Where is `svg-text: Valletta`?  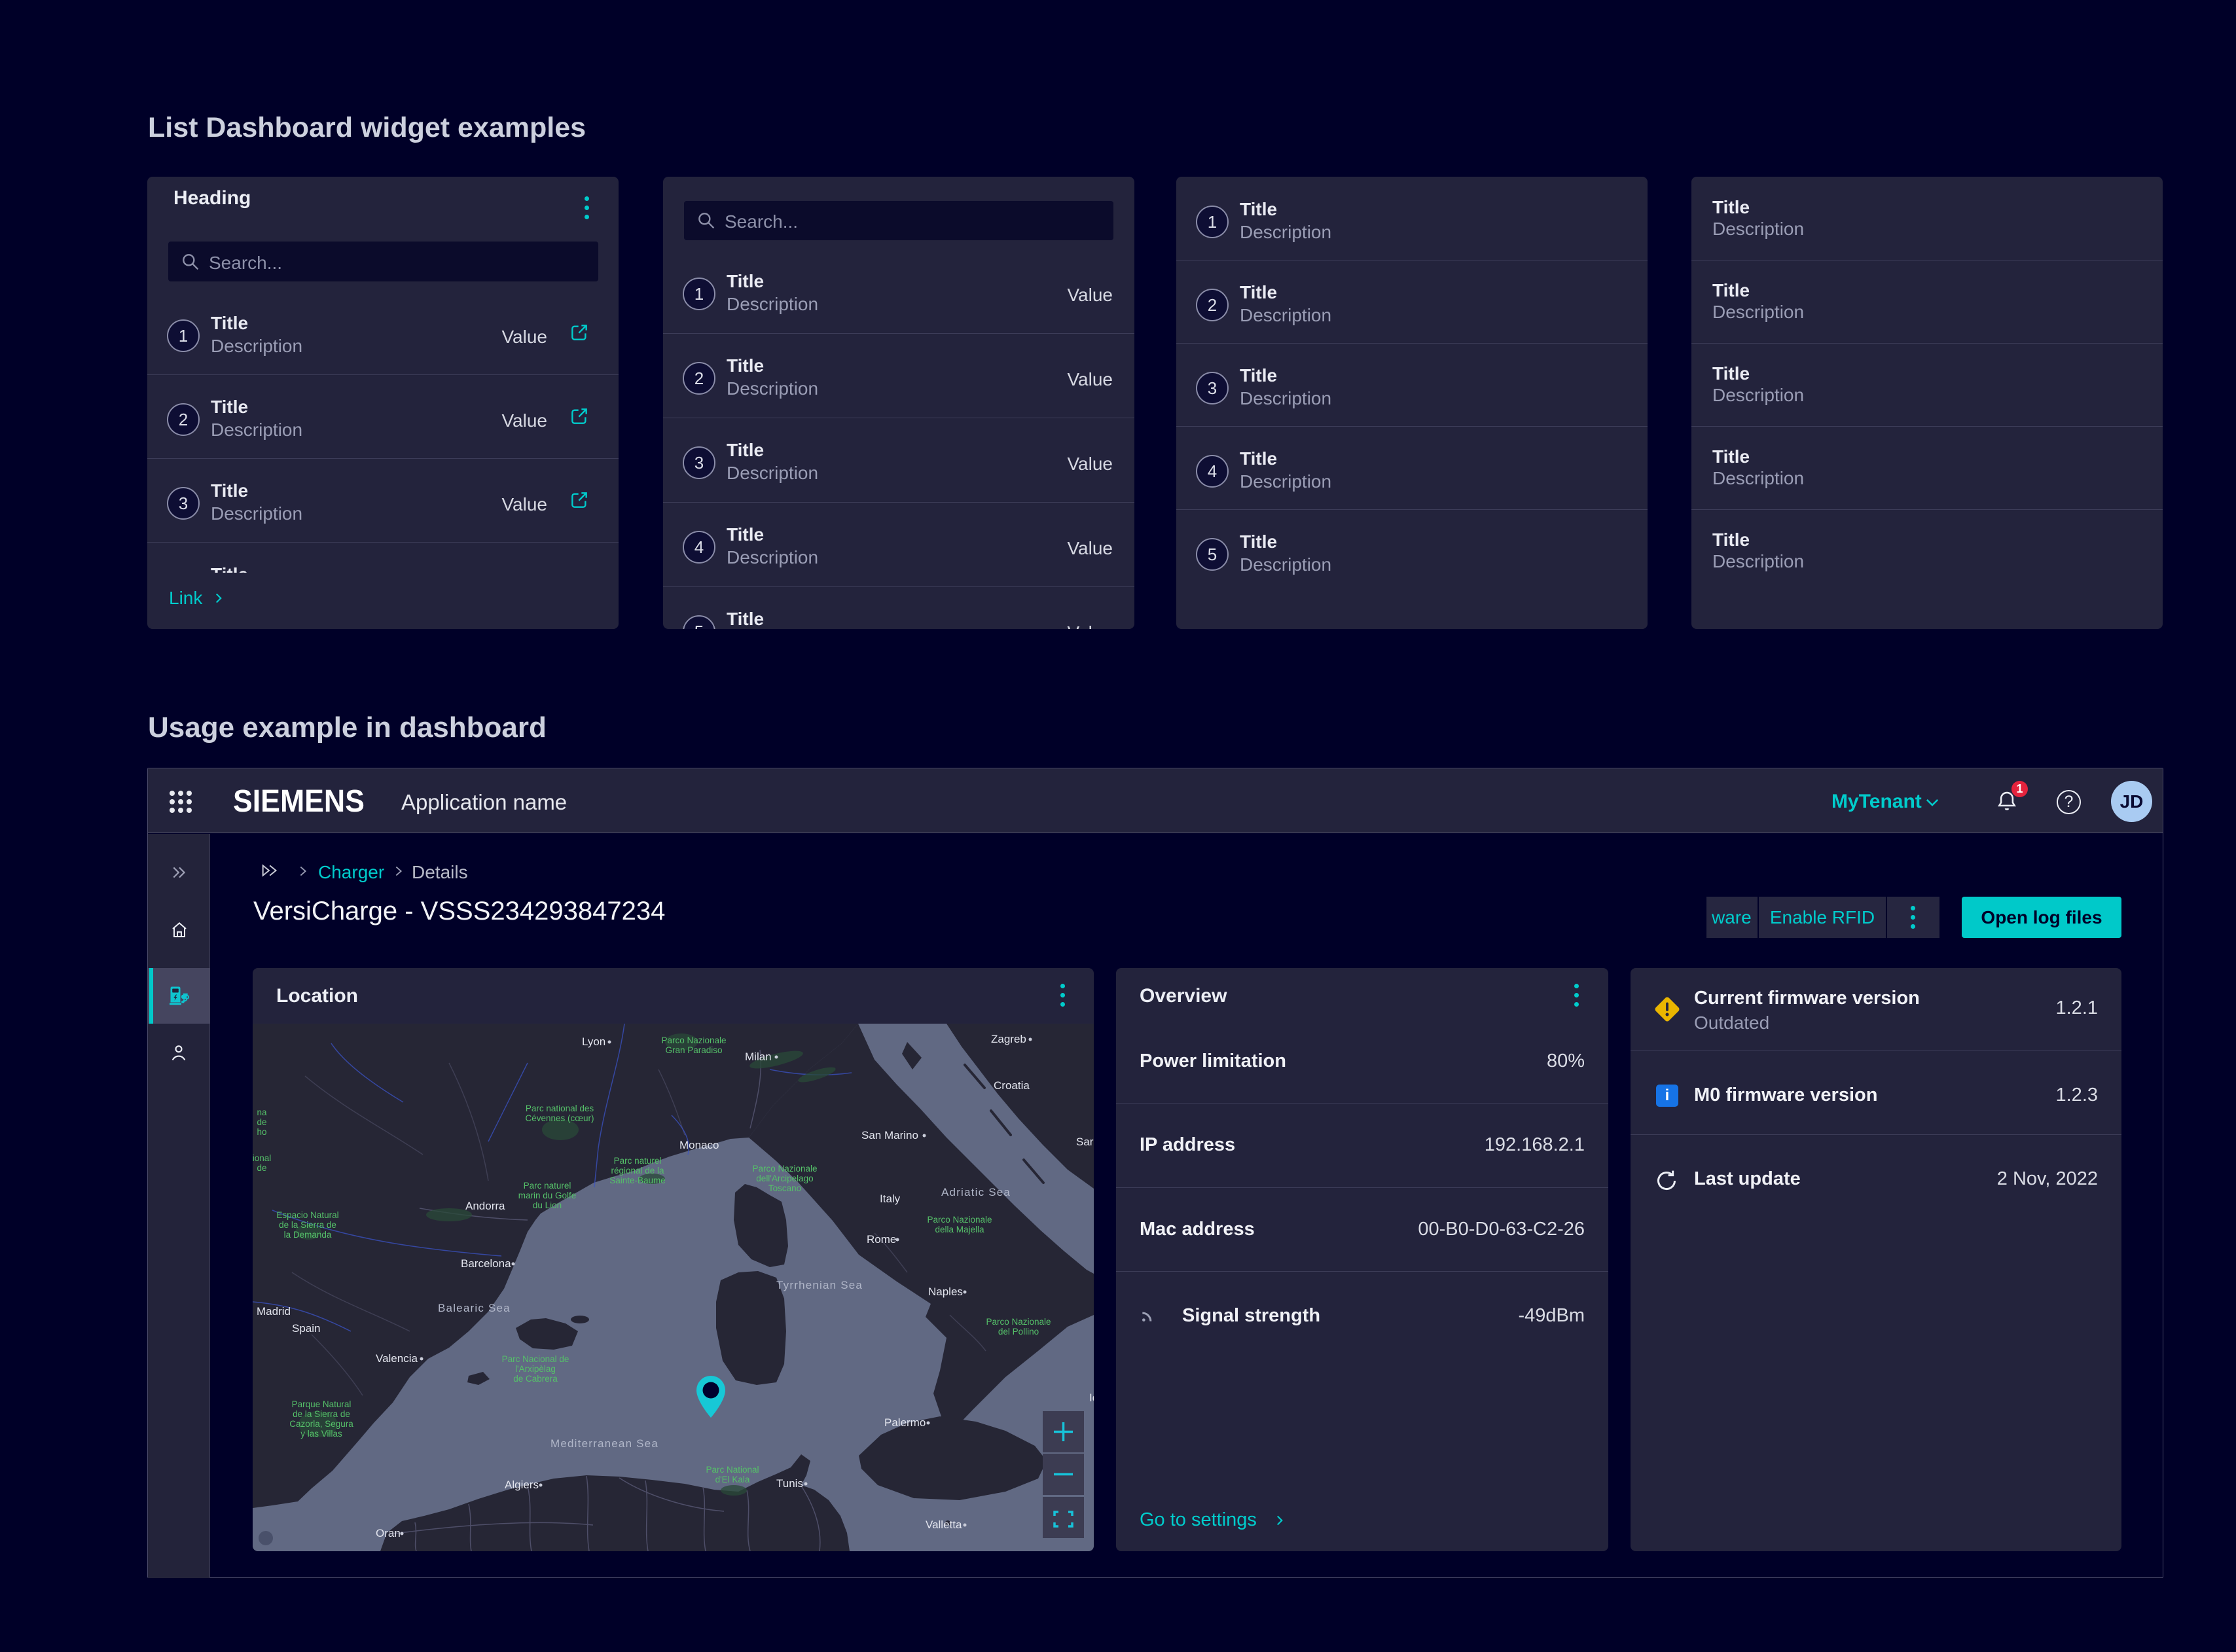
svg-text: Valletta is located at coordinates (944, 1525).